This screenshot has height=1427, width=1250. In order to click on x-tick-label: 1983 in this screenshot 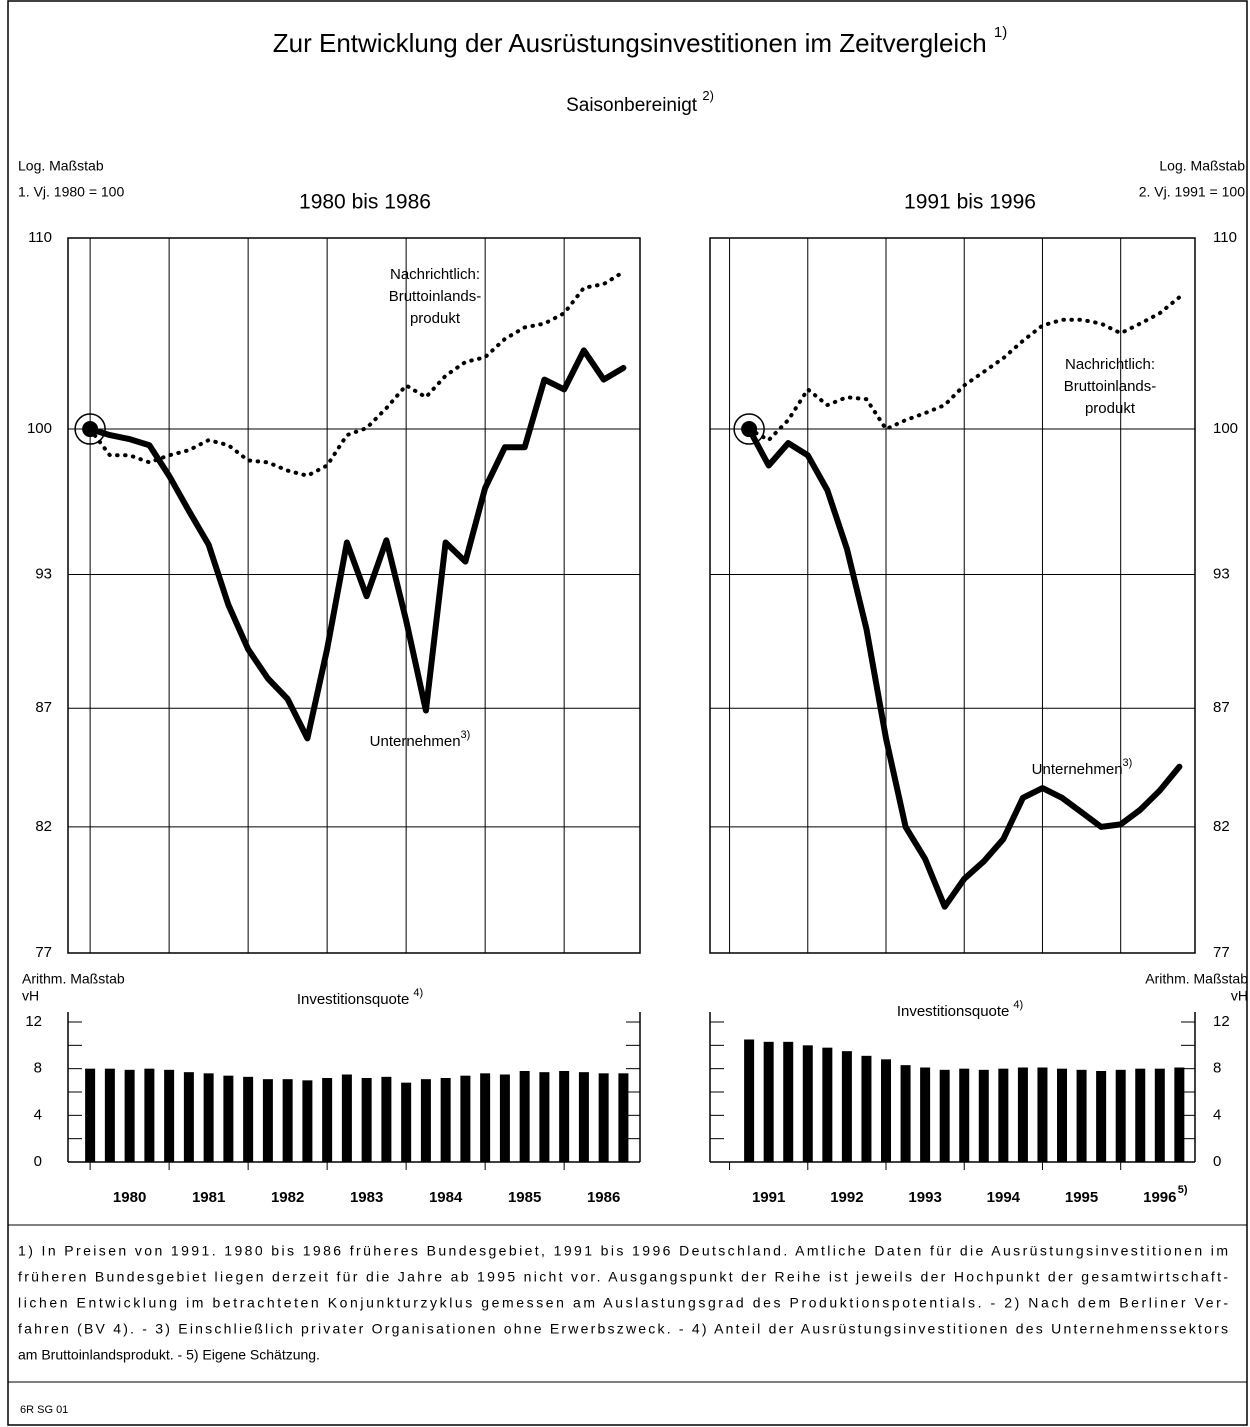, I will do `click(366, 1197)`.